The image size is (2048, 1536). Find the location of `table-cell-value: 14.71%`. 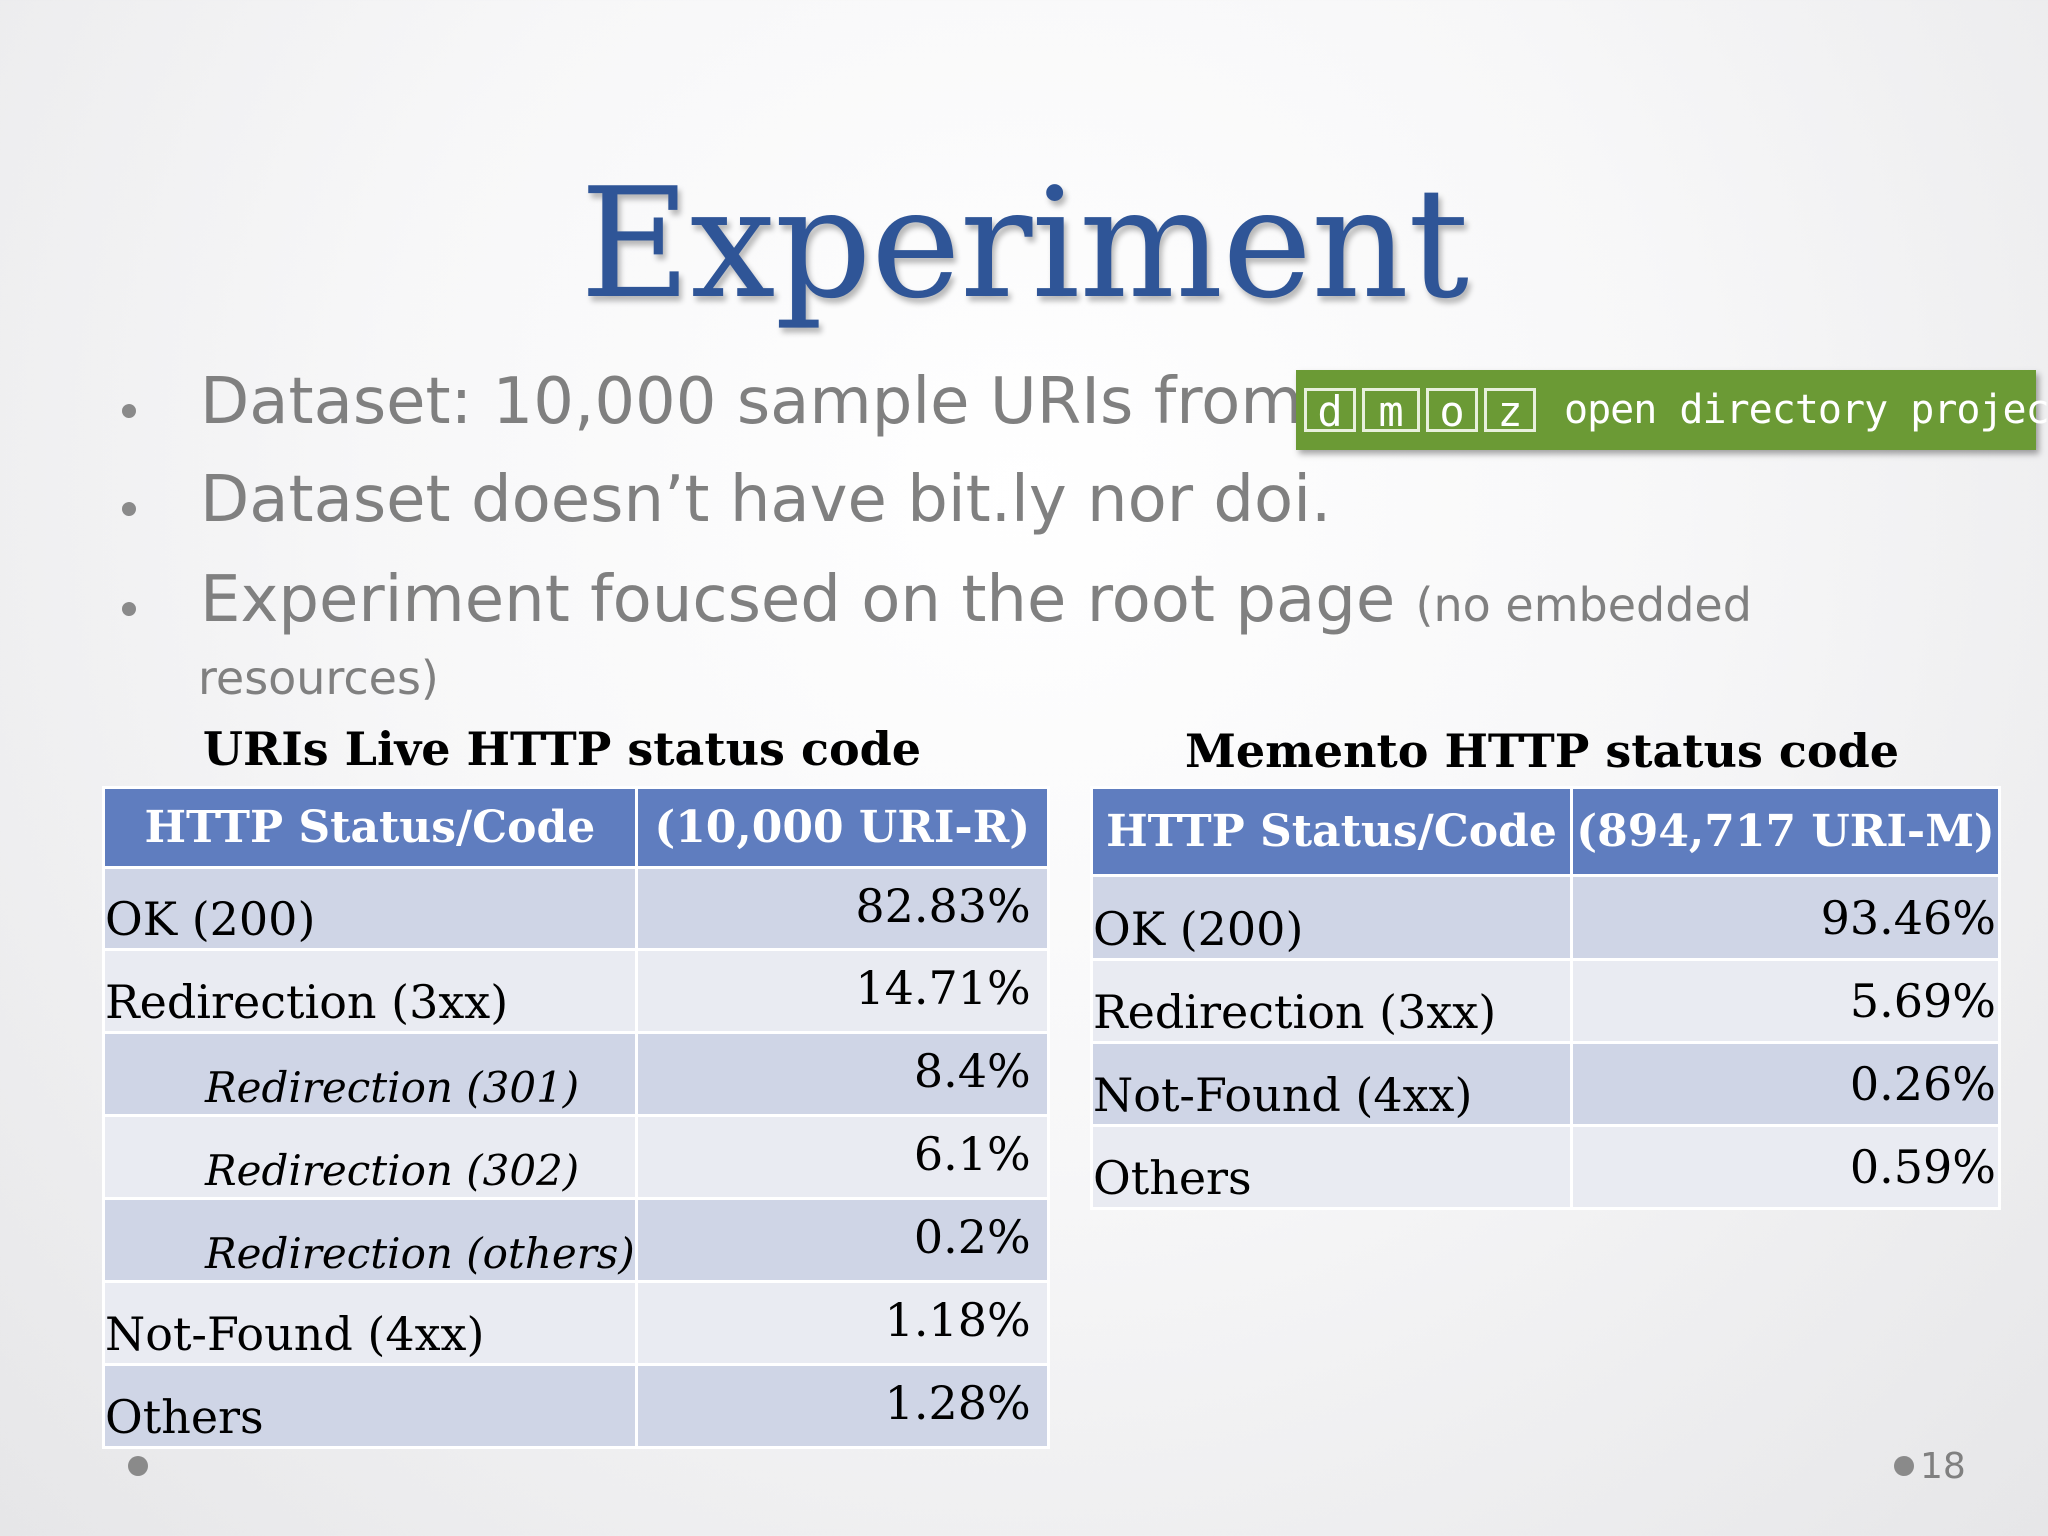

table-cell-value: 14.71% is located at coordinates (842, 991).